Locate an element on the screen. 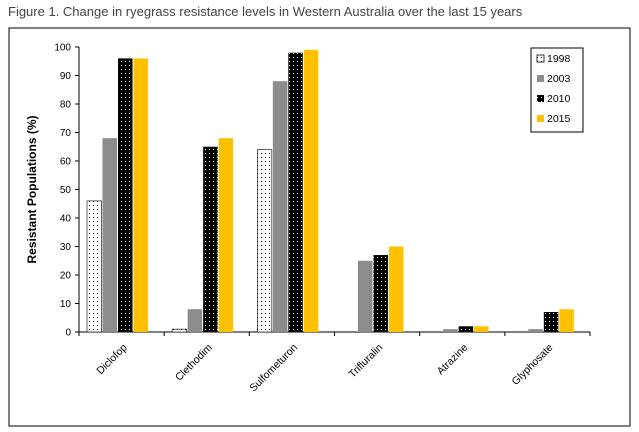  bar-2003-glyphosate is located at coordinates (535, 330).